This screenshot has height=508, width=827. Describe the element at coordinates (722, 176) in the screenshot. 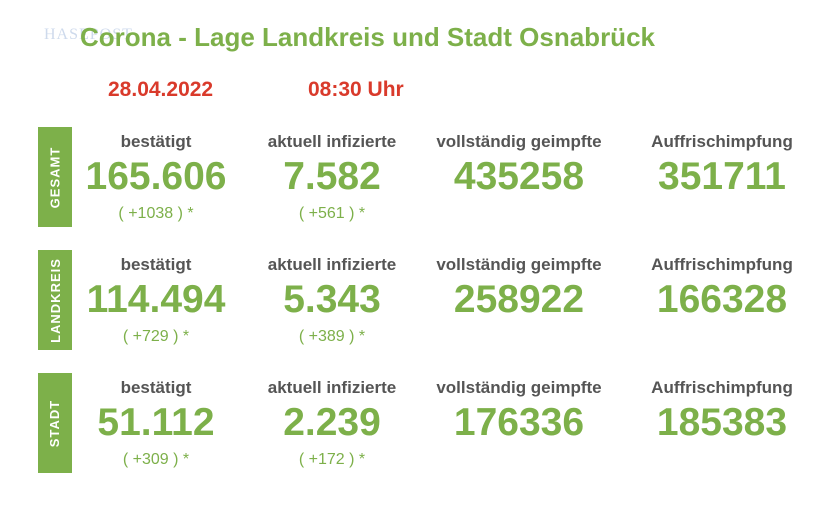

I see `stat-value: 351711` at that location.